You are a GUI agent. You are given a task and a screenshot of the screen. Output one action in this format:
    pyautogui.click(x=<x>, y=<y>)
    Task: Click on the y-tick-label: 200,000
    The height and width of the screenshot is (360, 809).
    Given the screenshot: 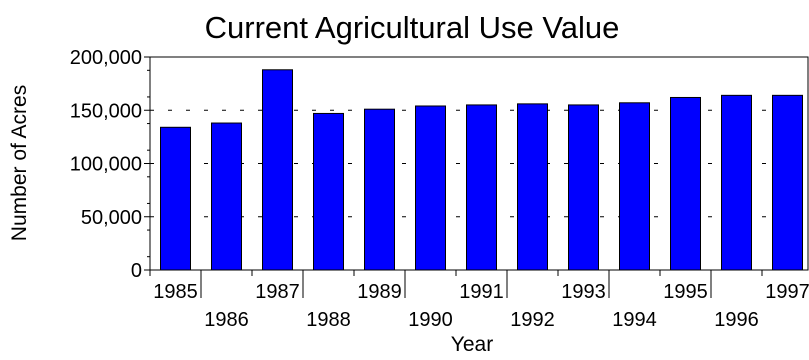 What is the action you would take?
    pyautogui.click(x=106, y=58)
    